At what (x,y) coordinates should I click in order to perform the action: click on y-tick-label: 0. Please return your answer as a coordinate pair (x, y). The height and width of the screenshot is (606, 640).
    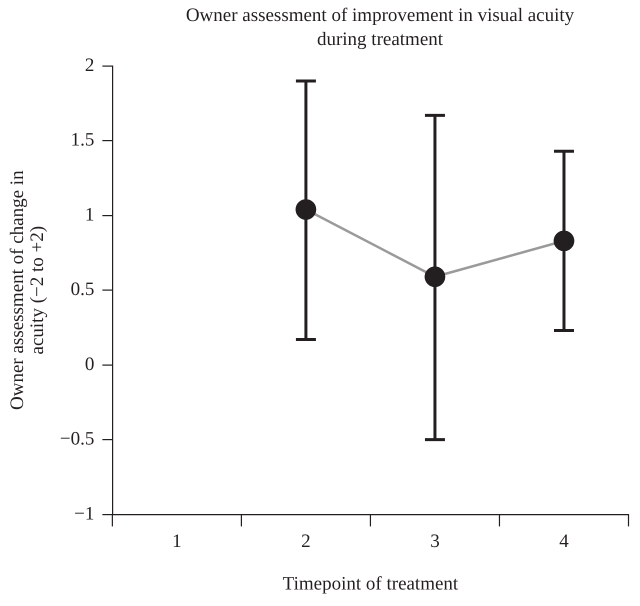
    Looking at the image, I should click on (89, 364).